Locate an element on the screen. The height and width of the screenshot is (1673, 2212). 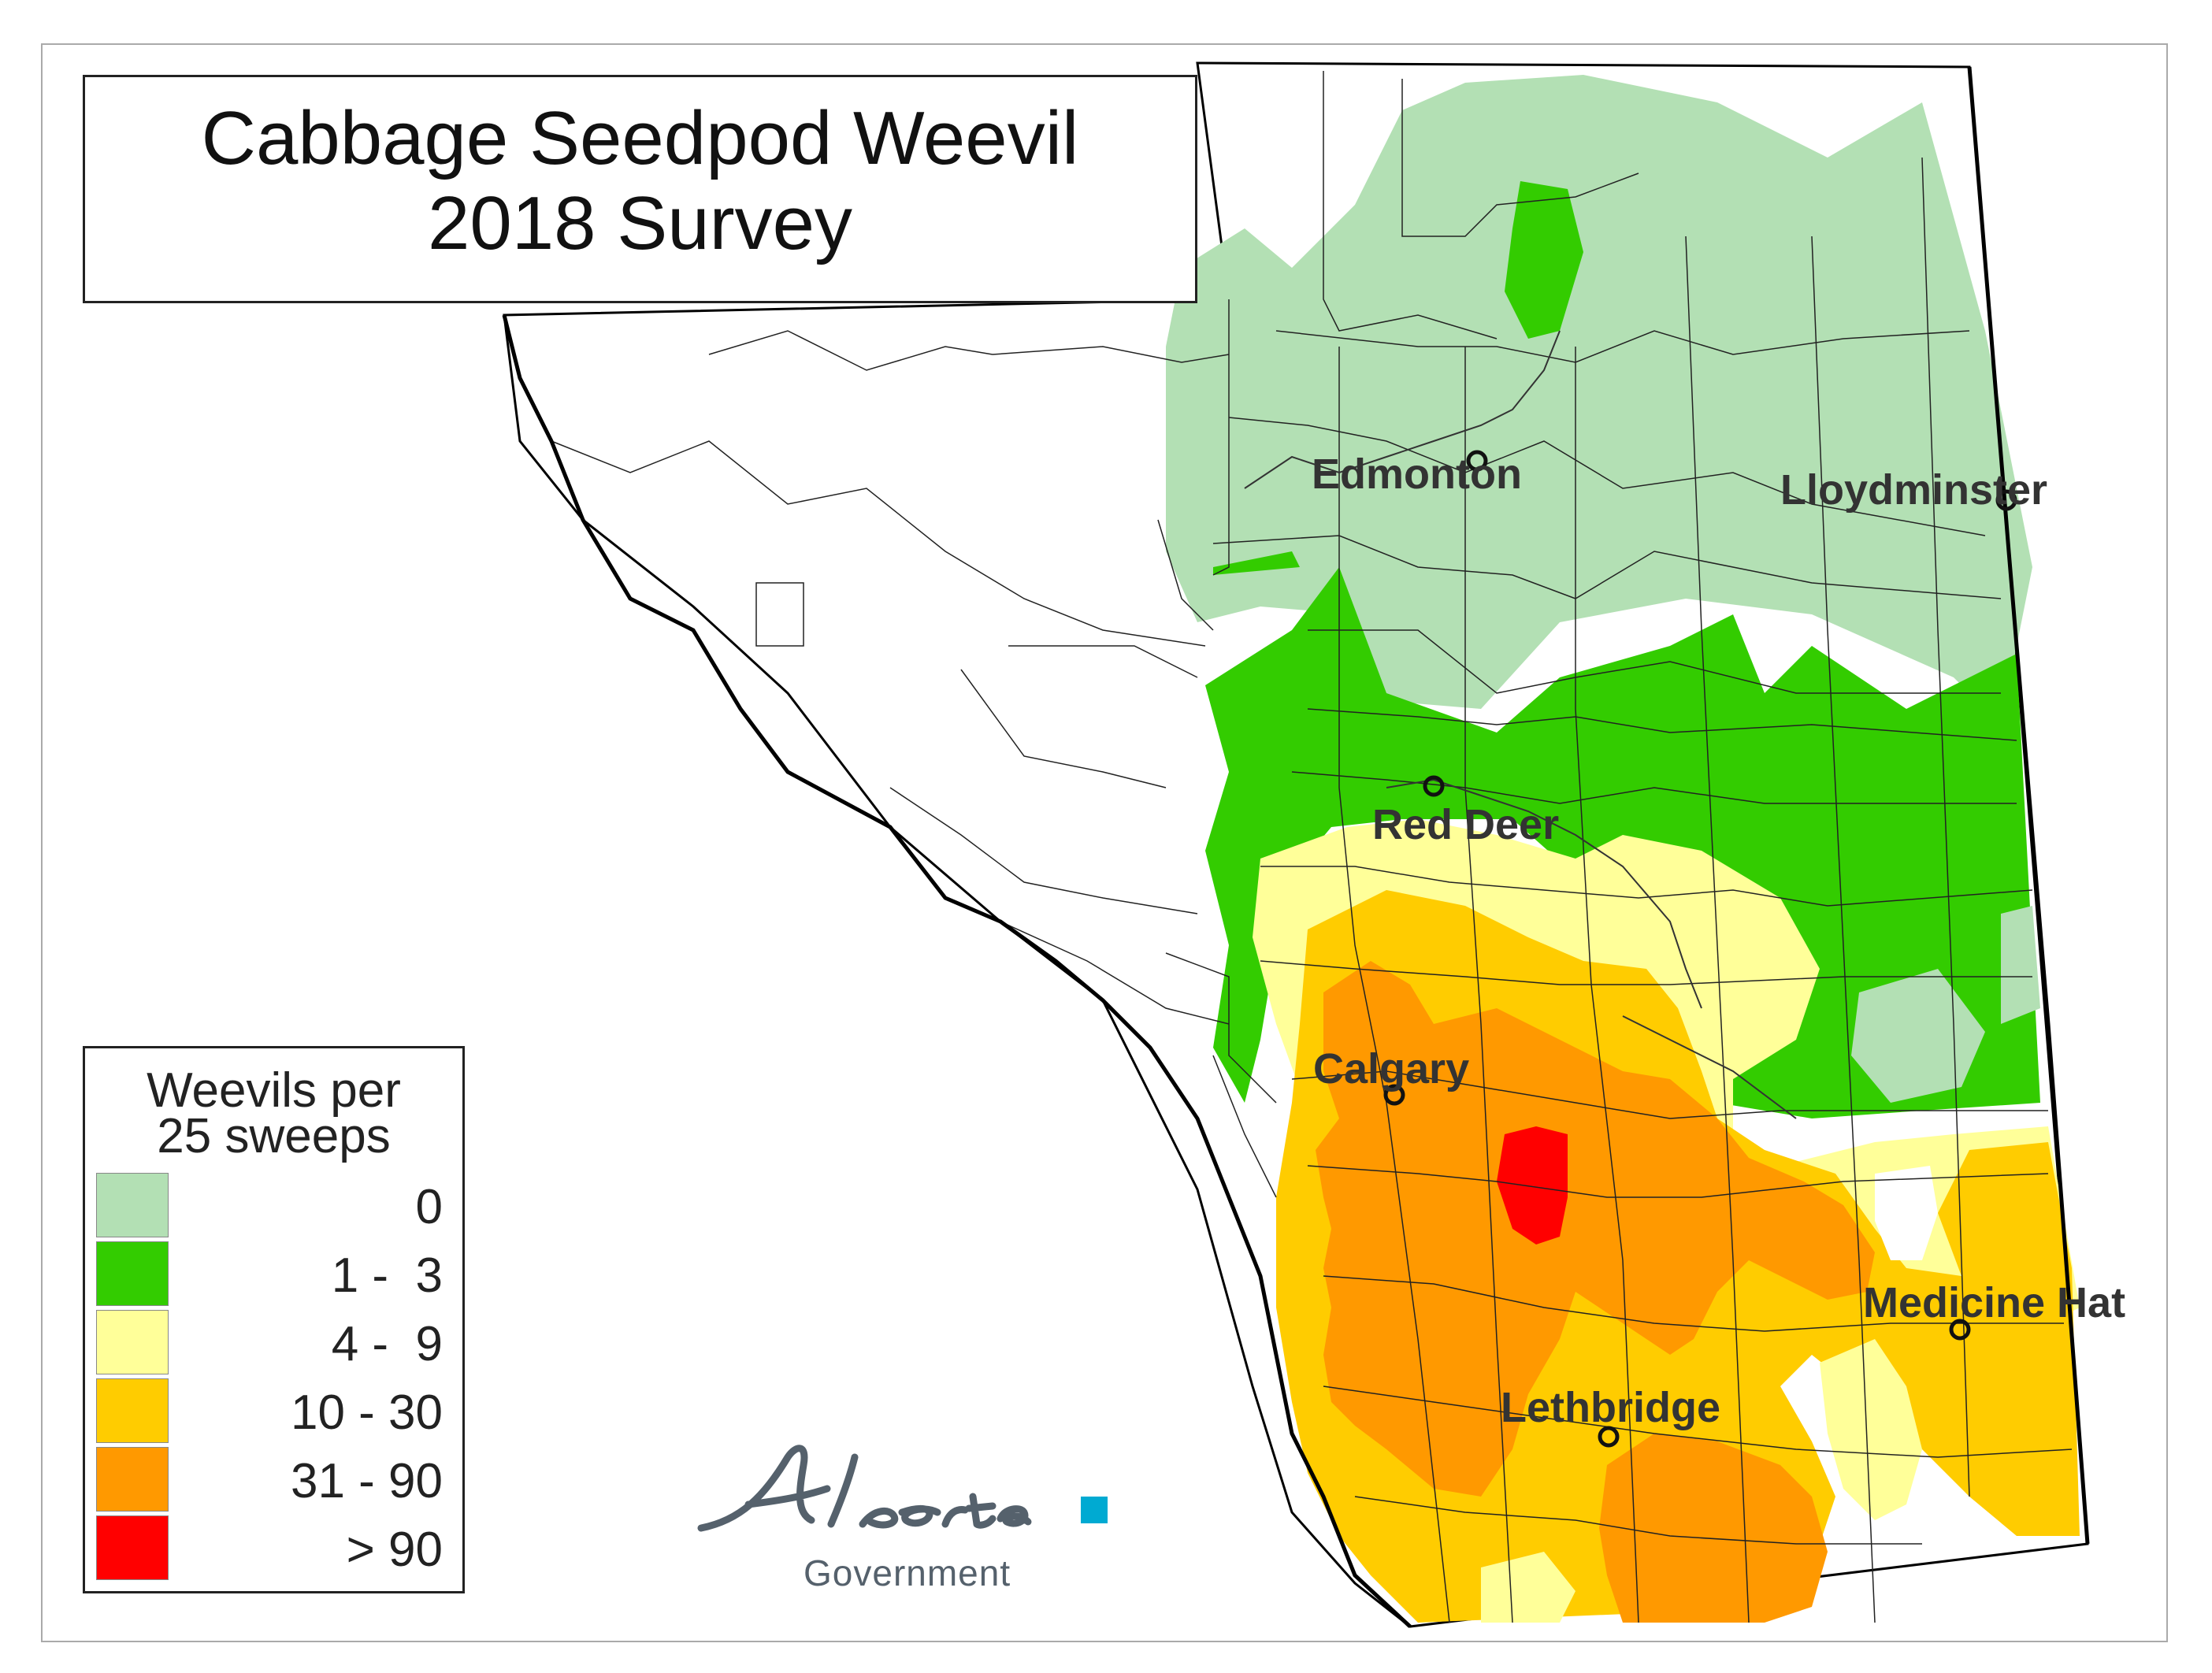
city-red-deer: Red Deer is located at coordinates (1465, 811).